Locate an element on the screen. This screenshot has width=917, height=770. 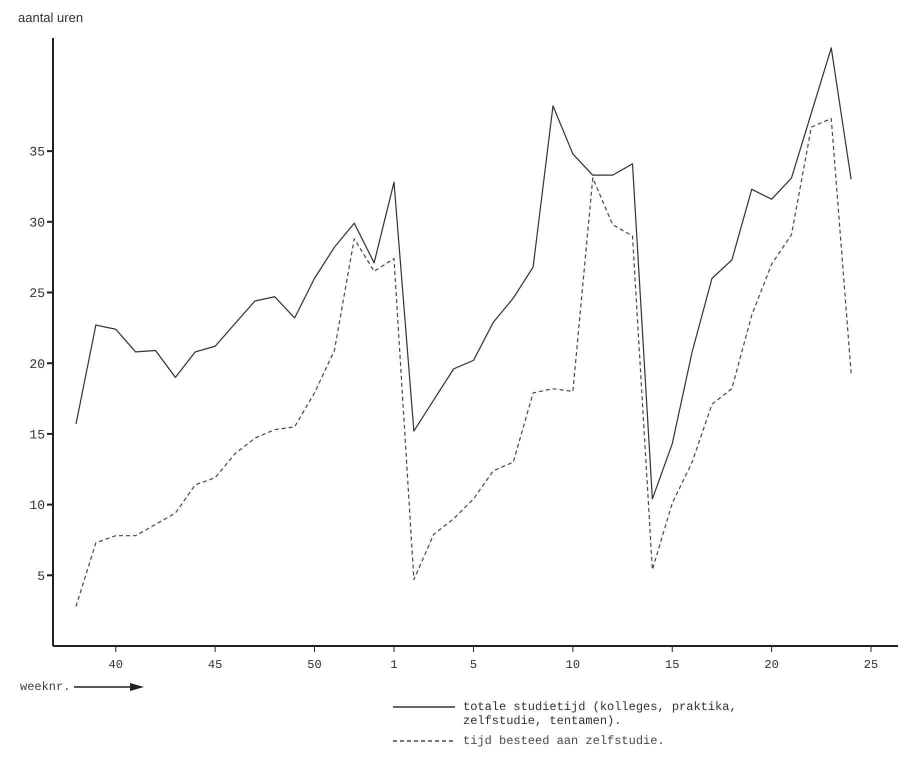
y-tick-label: 15 is located at coordinates (37, 435).